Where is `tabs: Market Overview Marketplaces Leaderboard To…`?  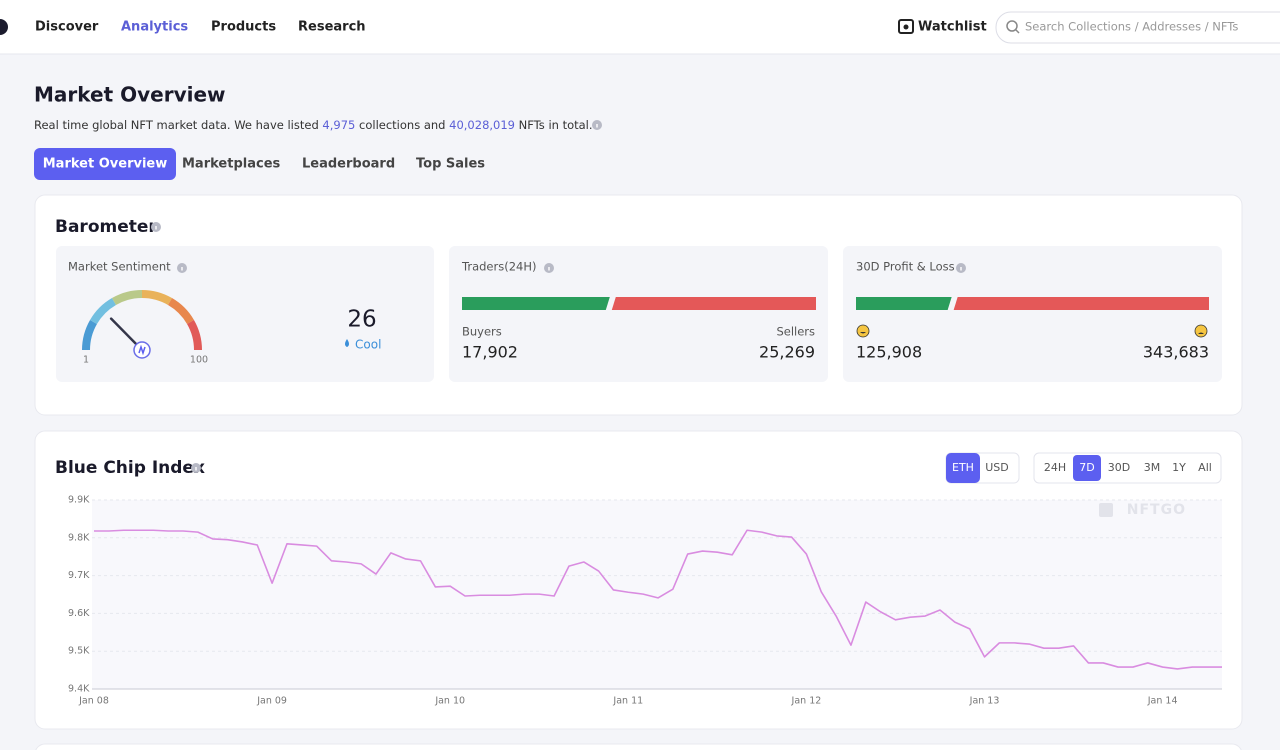 tabs: Market Overview Marketplaces Leaderboard To… is located at coordinates (259, 164).